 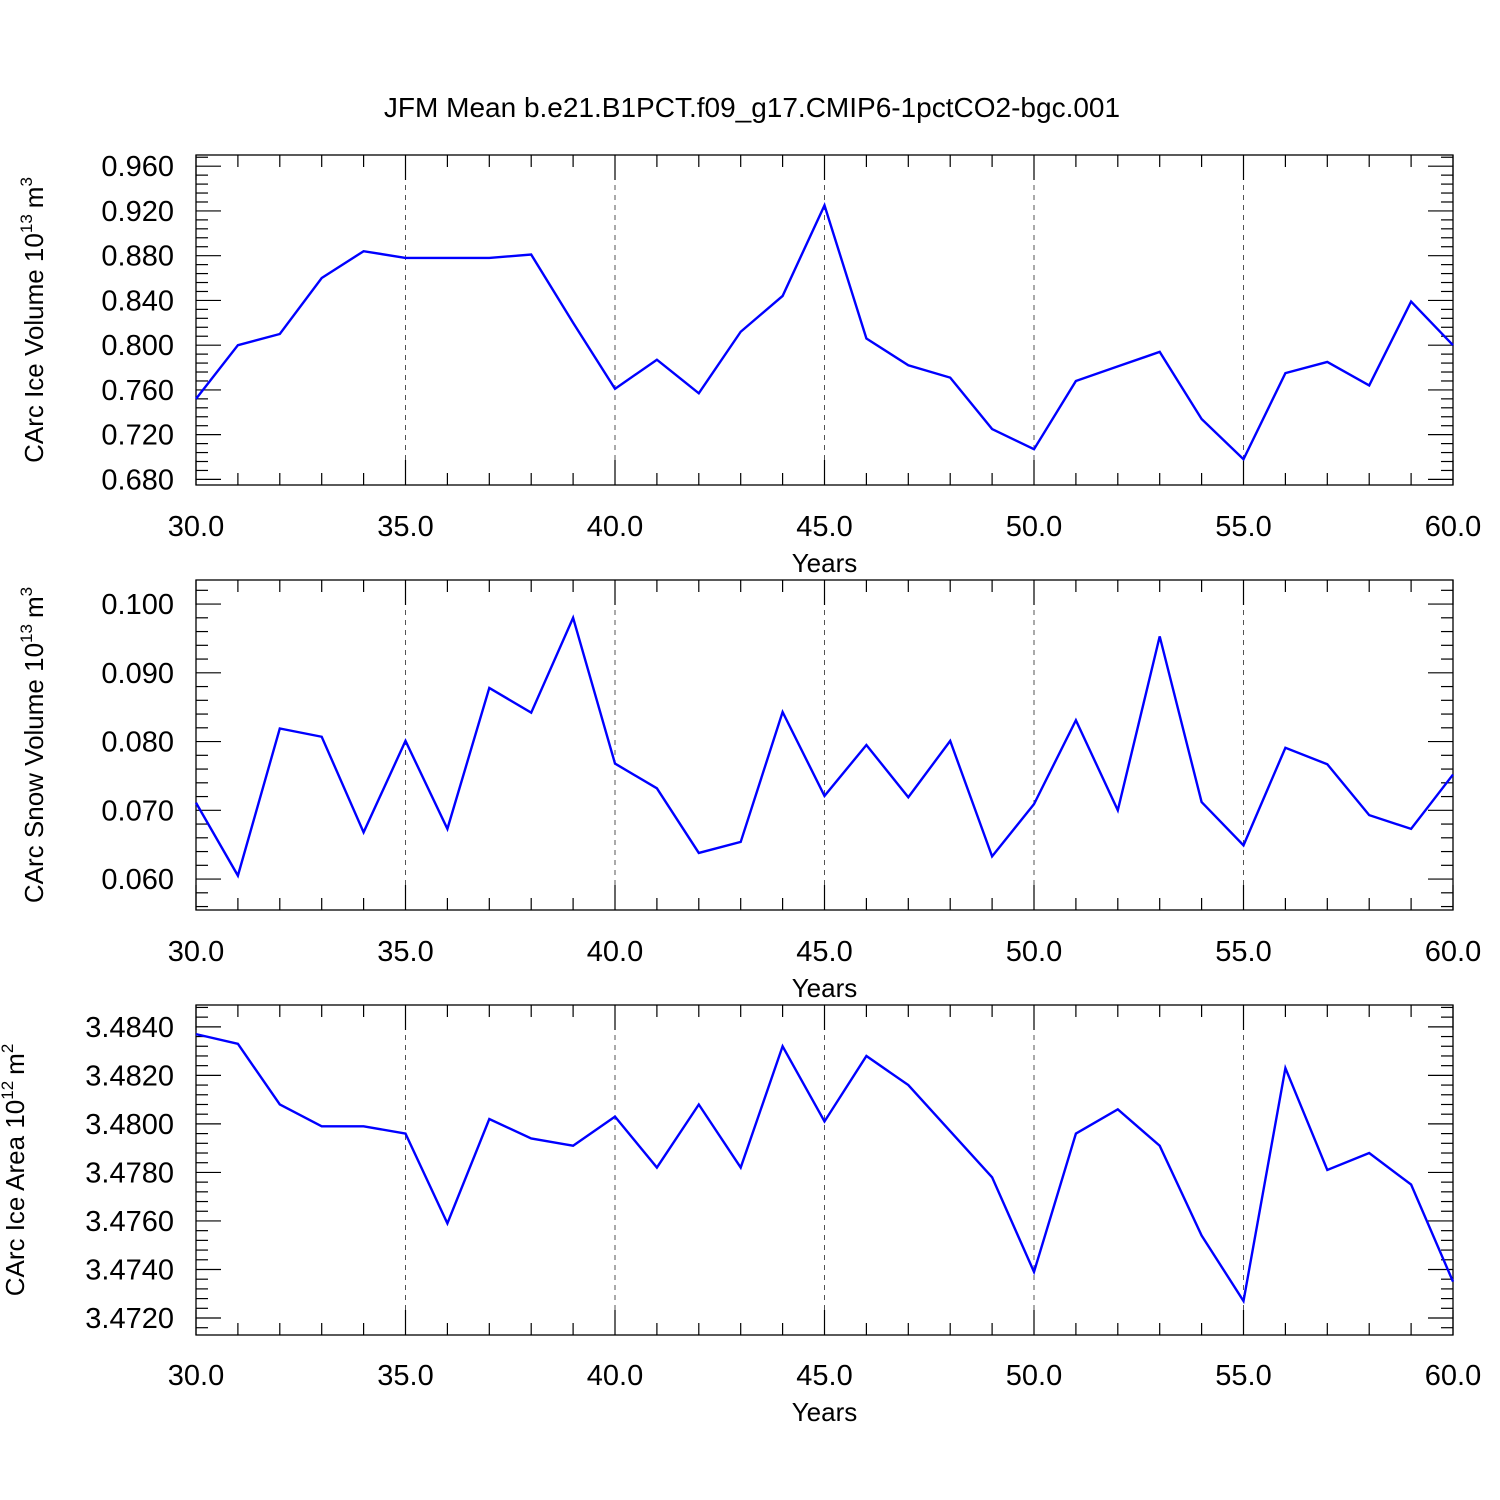 What do you see at coordinates (137, 391) in the screenshot?
I see `y-tick-label: 0.760` at bounding box center [137, 391].